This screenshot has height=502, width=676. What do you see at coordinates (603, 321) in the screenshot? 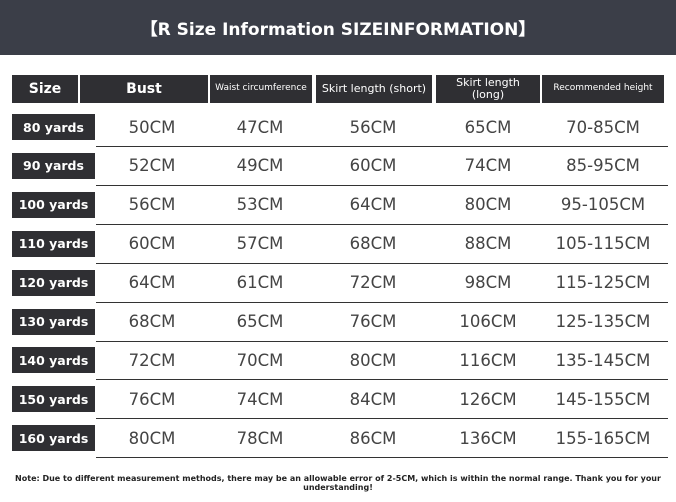
I see `cell-value: 125-135CM` at bounding box center [603, 321].